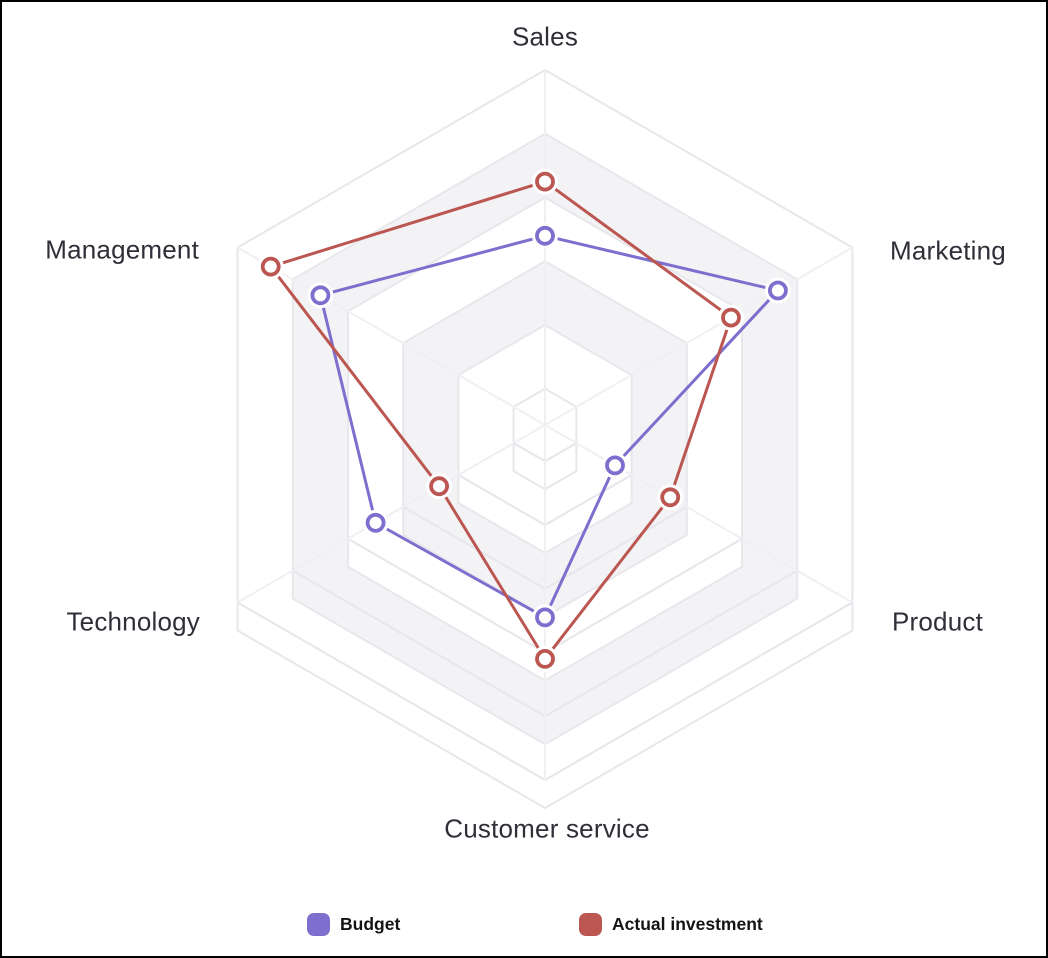 The height and width of the screenshot is (958, 1048). What do you see at coordinates (122, 249) in the screenshot?
I see `axis-label-management: Management` at bounding box center [122, 249].